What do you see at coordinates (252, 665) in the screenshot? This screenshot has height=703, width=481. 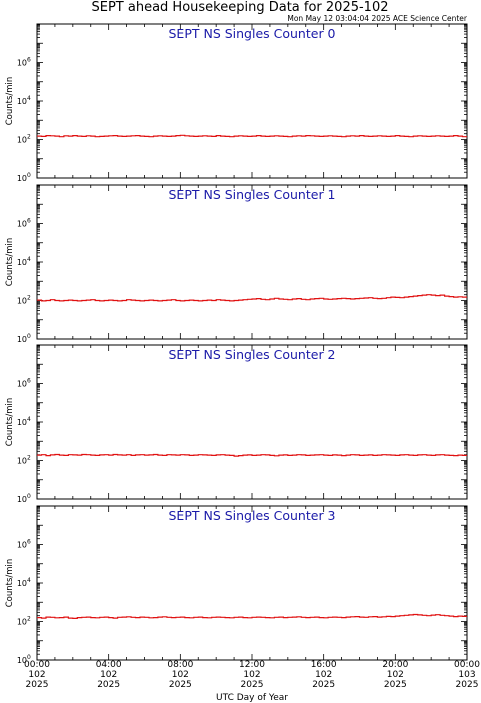 I see `x-tick-time: 12:00` at bounding box center [252, 665].